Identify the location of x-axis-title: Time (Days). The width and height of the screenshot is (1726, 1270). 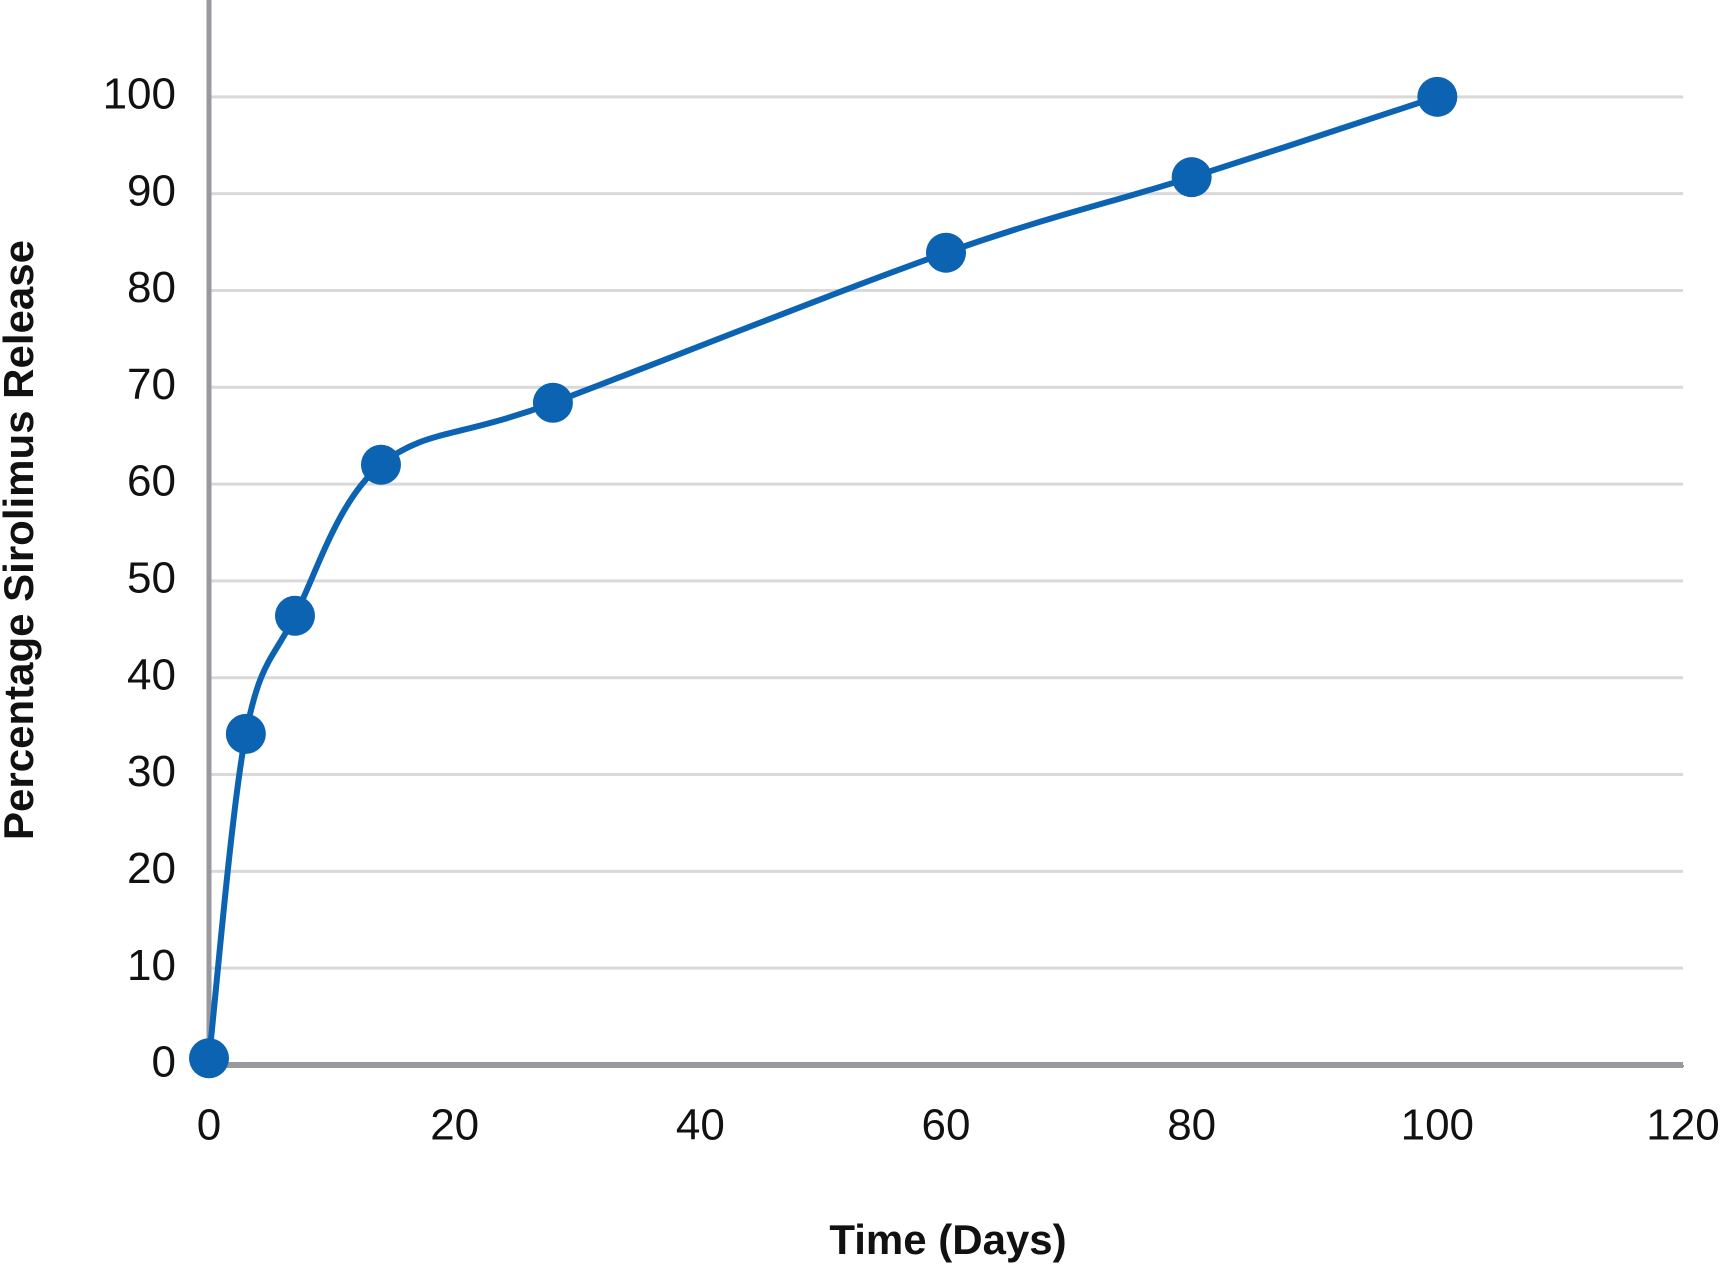
(947, 1239).